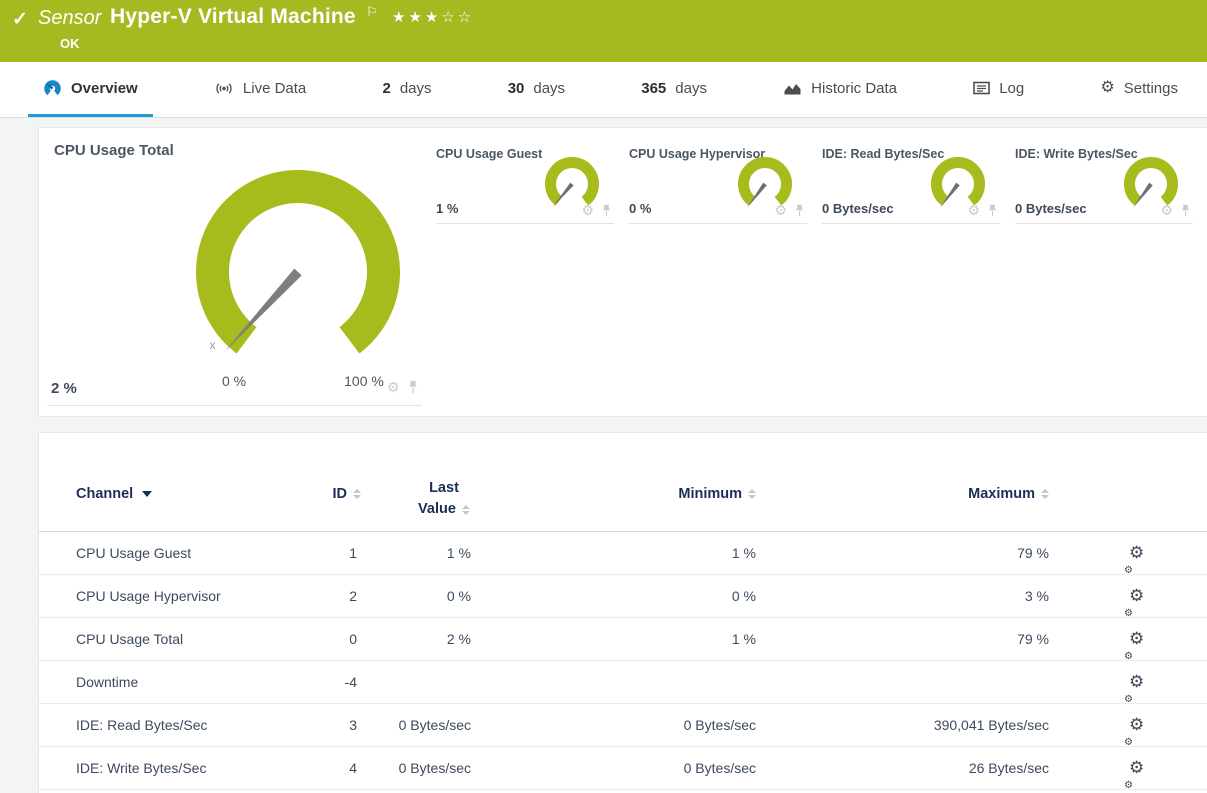 The width and height of the screenshot is (1207, 793). What do you see at coordinates (298, 272) in the screenshot?
I see `cpu-usage-total-gauge: x` at bounding box center [298, 272].